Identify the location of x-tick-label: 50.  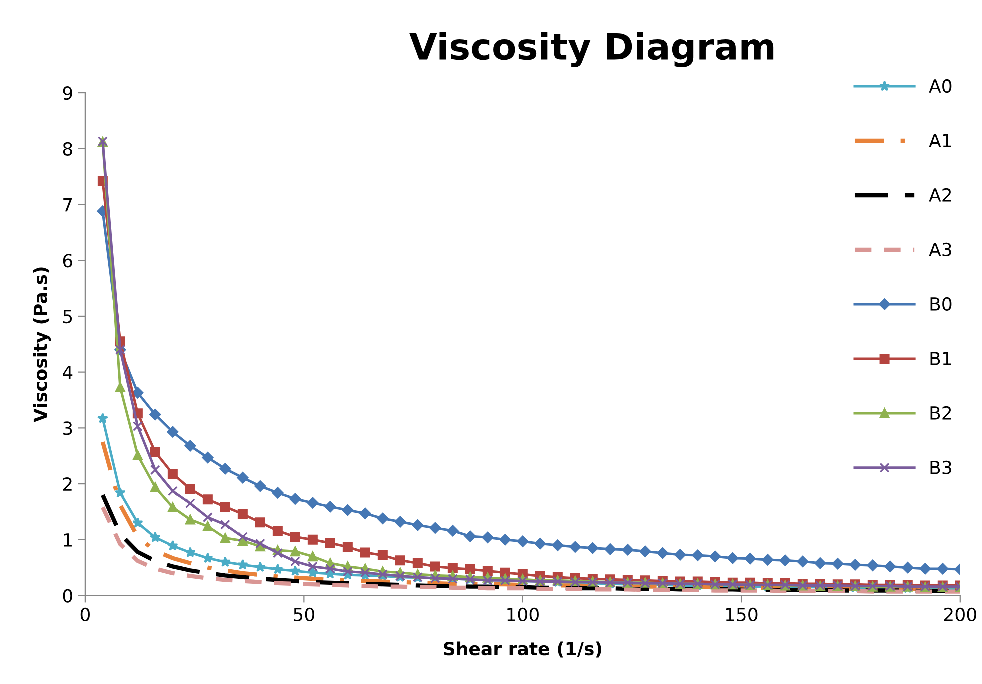
(304, 615).